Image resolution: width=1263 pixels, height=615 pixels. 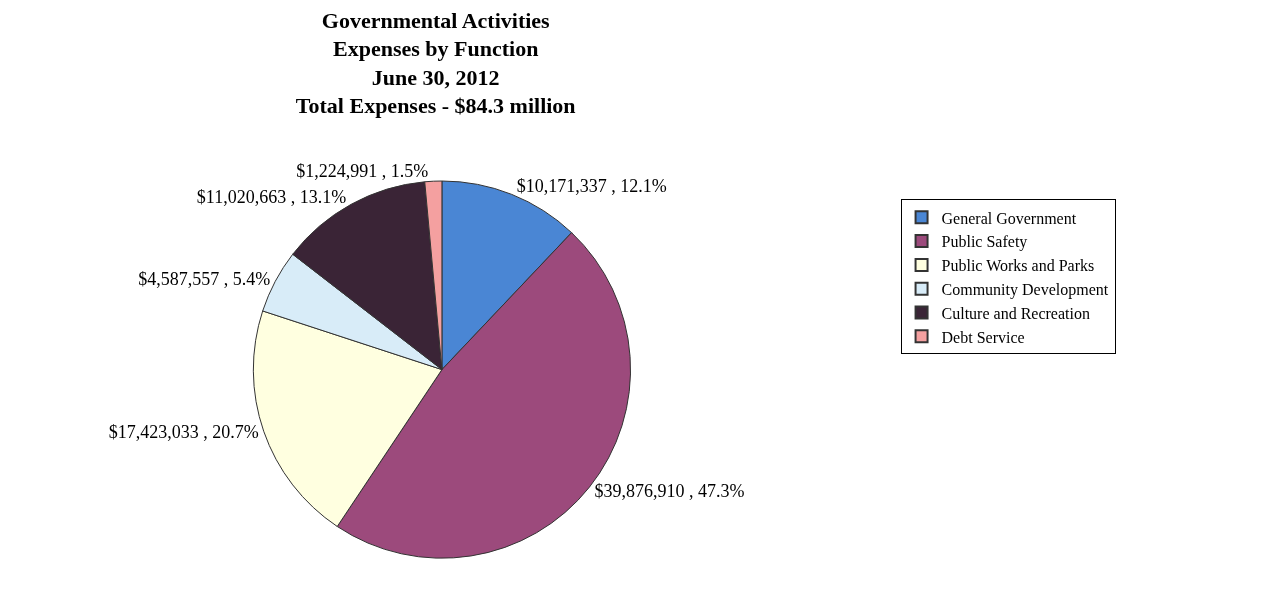 I want to click on data-label: $4,587,557 , 5.4%, so click(x=204, y=279).